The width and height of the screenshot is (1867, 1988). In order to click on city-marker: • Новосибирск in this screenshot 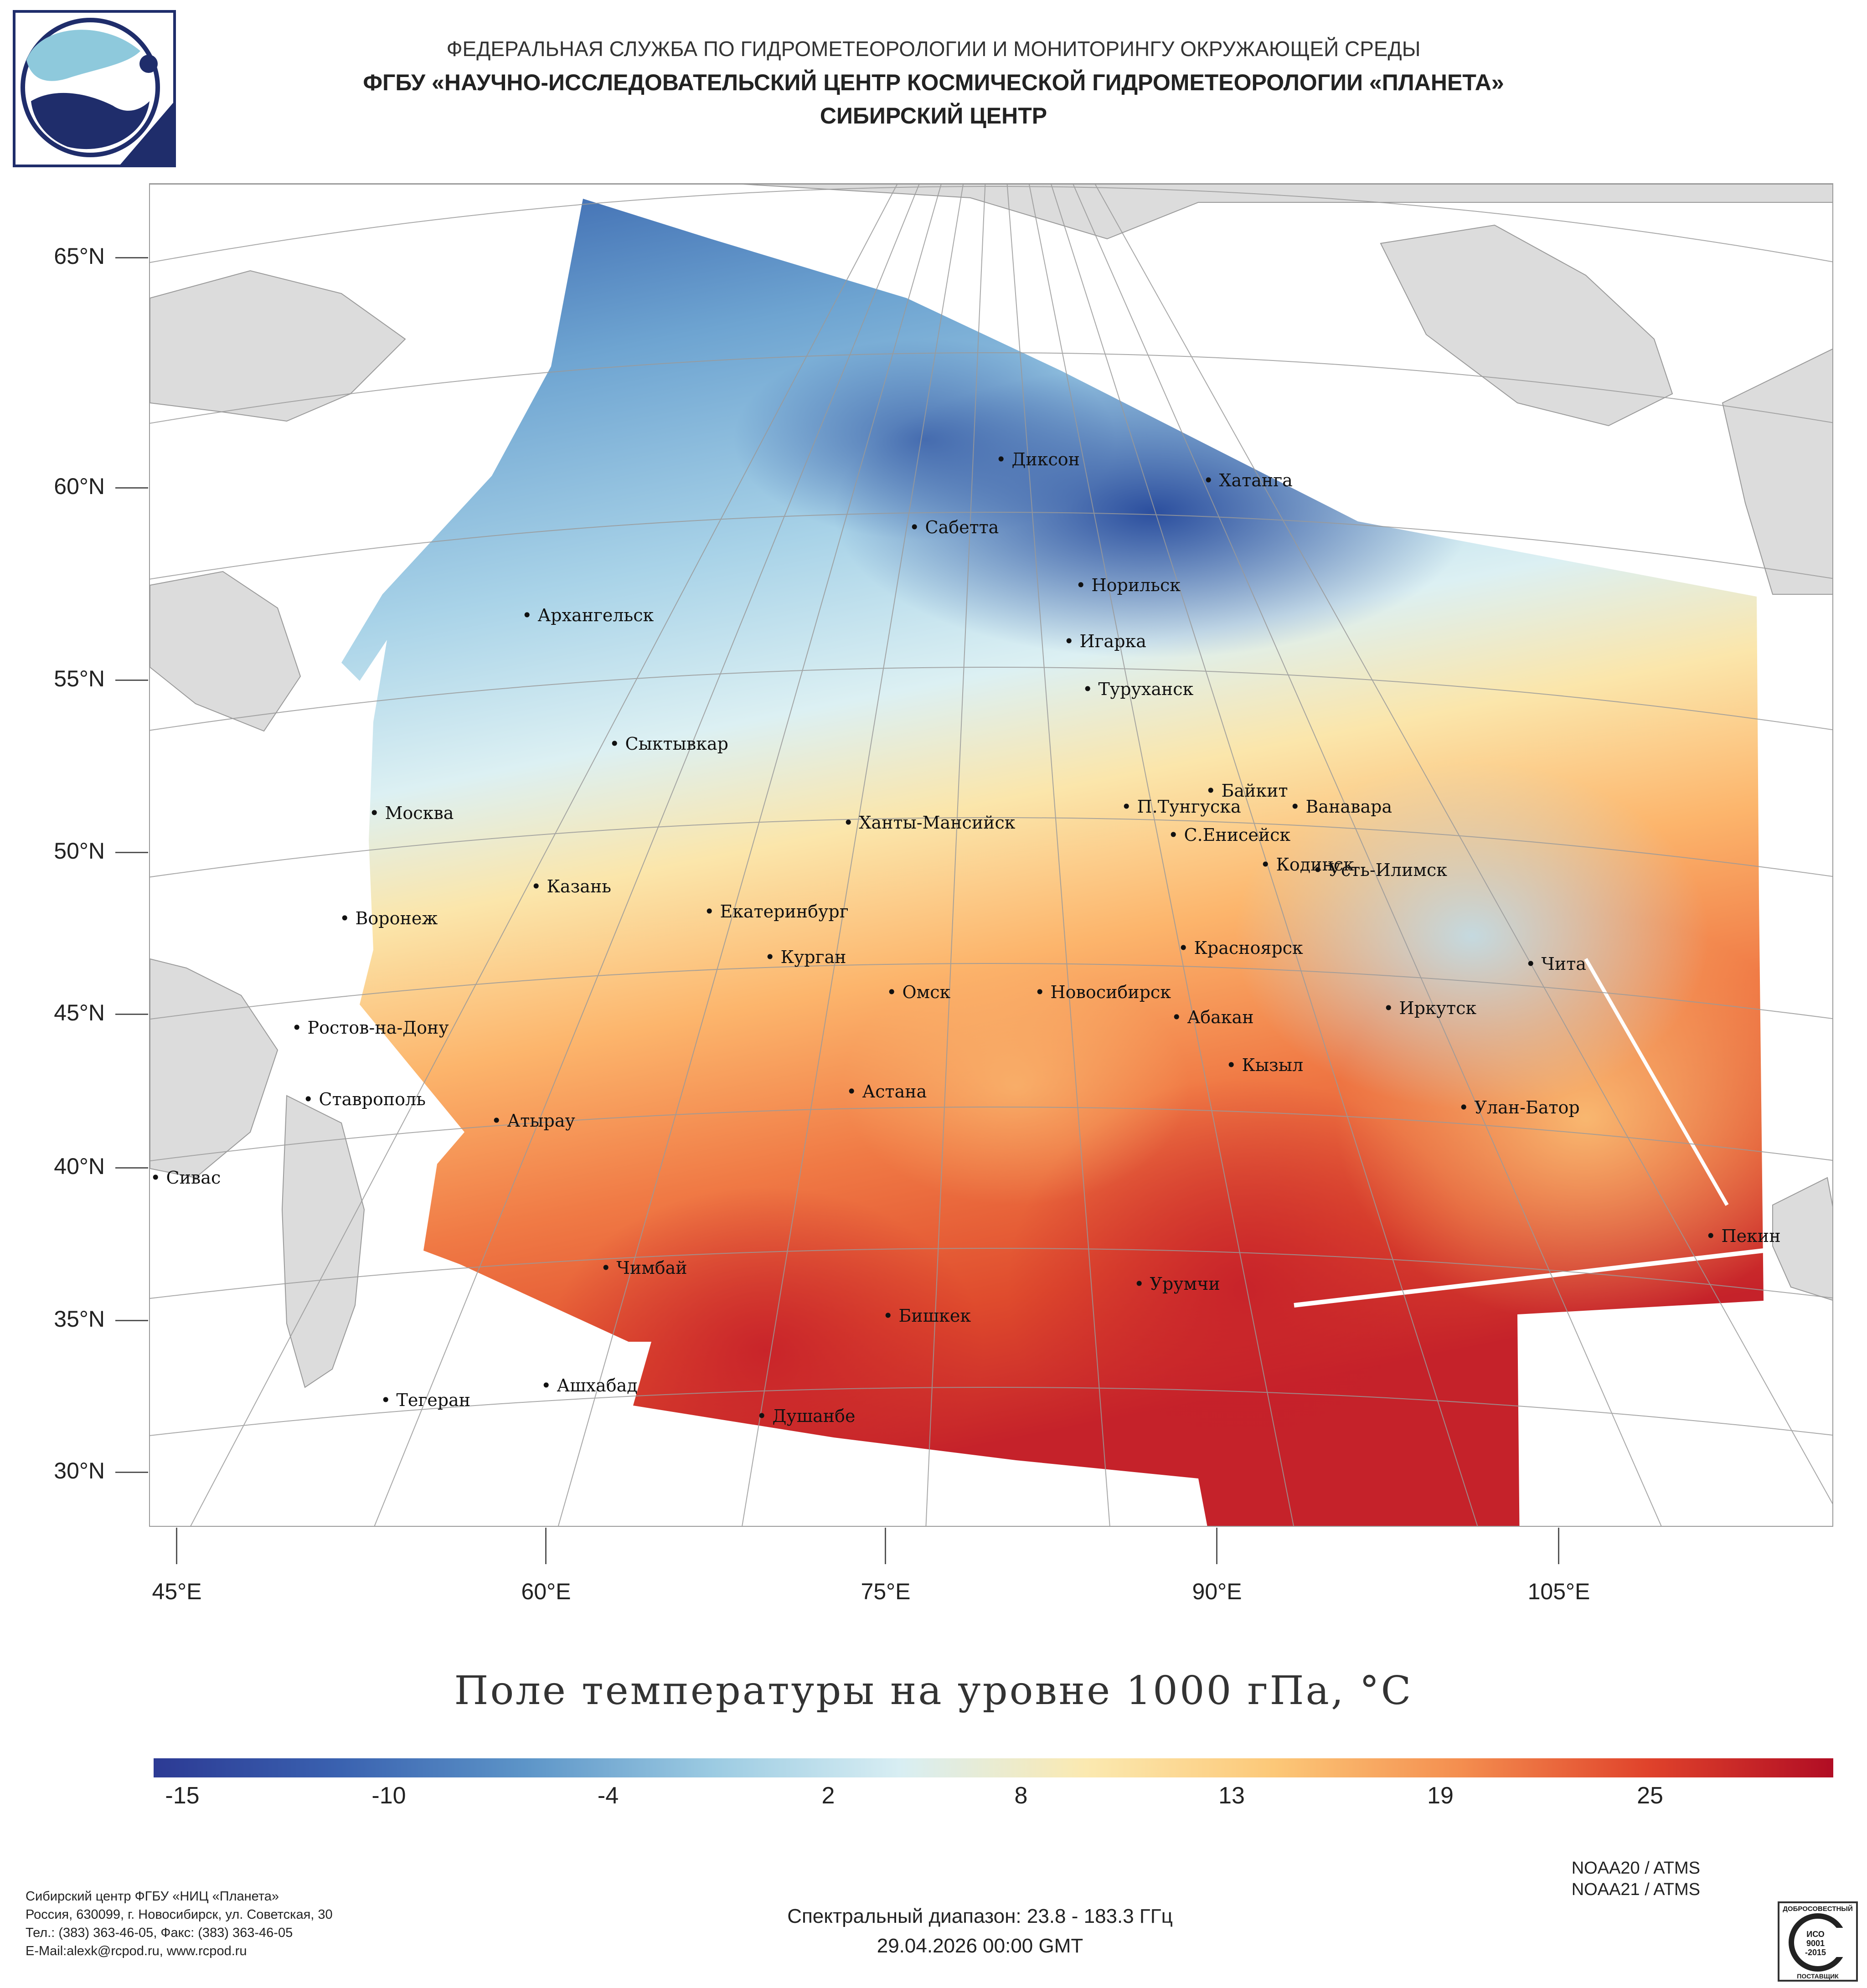, I will do `click(1103, 992)`.